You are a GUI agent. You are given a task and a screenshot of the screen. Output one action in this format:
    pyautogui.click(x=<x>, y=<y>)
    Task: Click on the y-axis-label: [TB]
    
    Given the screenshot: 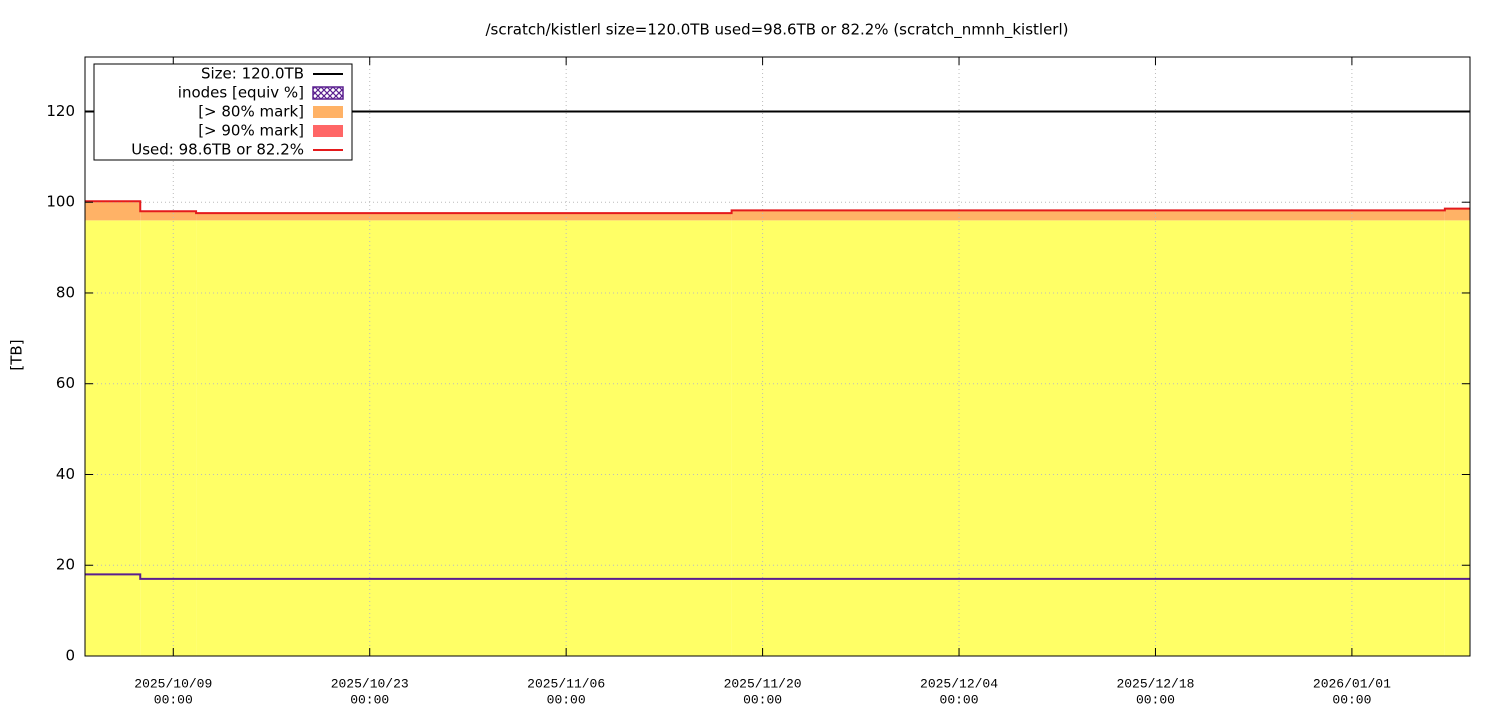 What is the action you would take?
    pyautogui.click(x=17, y=354)
    